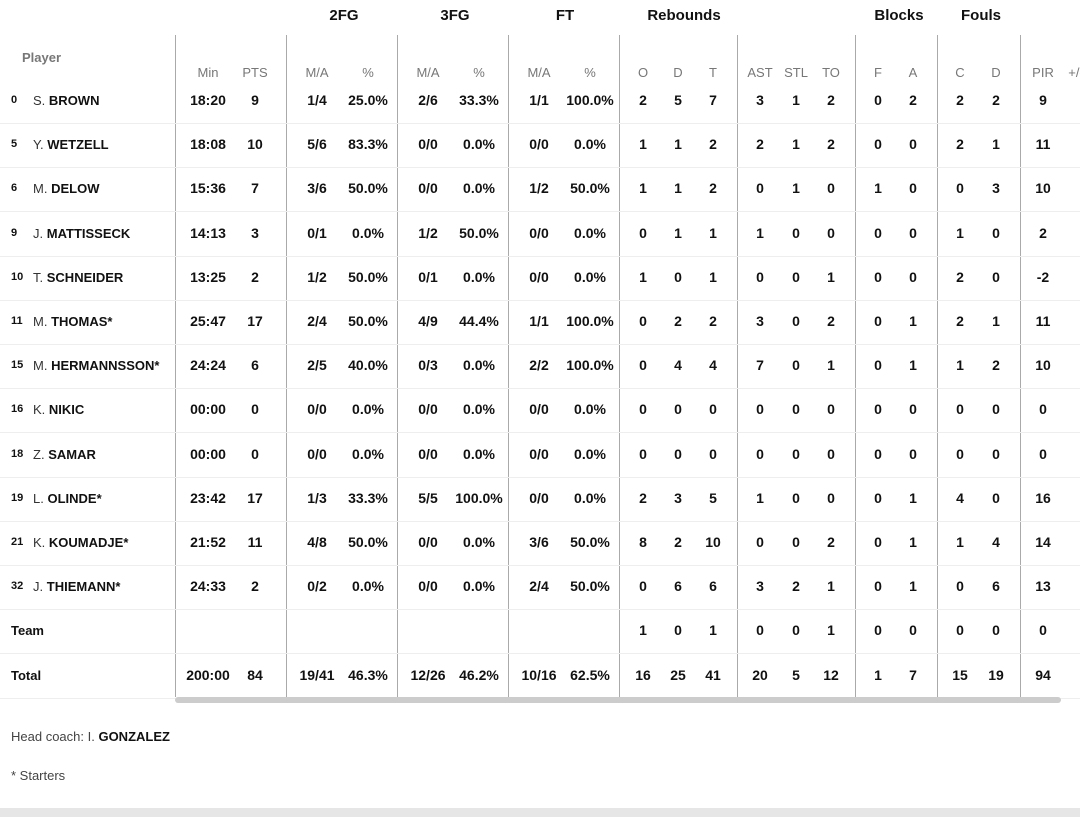  Describe the element at coordinates (479, 674) in the screenshot. I see `stat-cell: 46.2%` at that location.